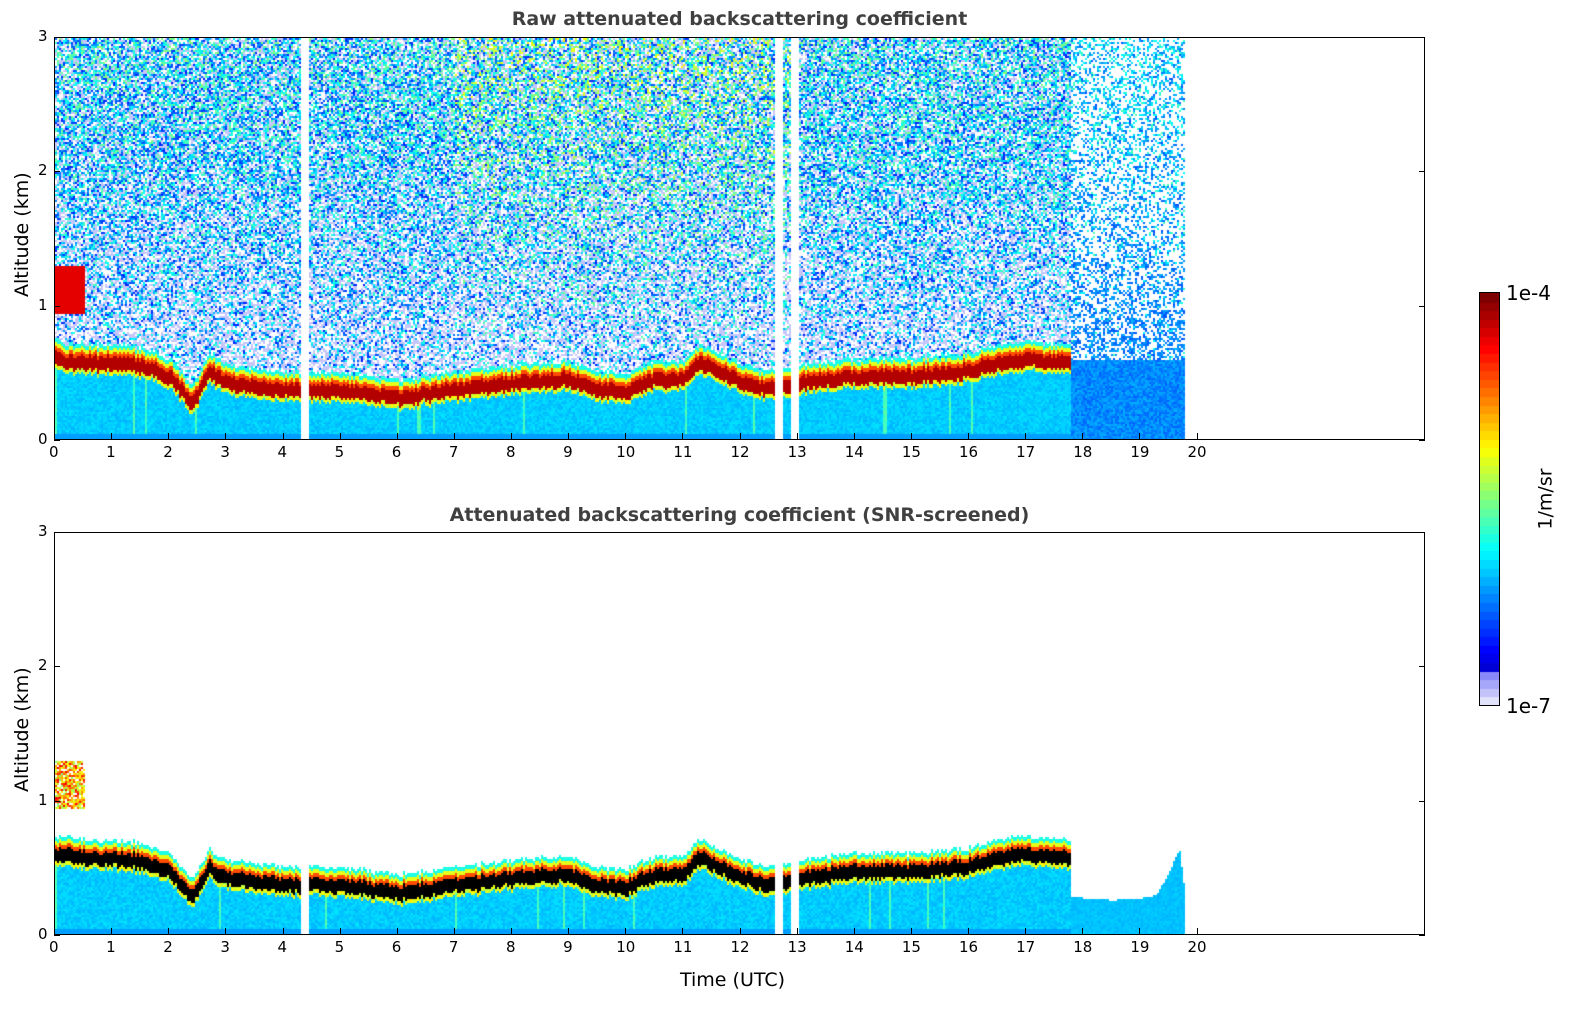 This screenshot has height=1020, width=1595. Describe the element at coordinates (733, 980) in the screenshot. I see `x-axis-label: Time (UTC)` at that location.